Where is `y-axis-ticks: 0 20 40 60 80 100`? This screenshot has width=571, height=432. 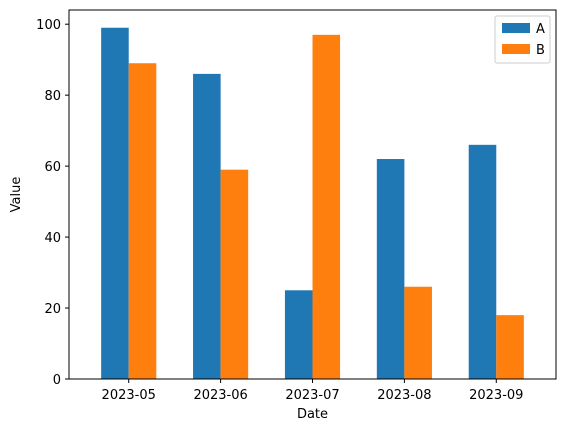
y-axis-ticks: 0 20 40 60 80 100 is located at coordinates (52, 203).